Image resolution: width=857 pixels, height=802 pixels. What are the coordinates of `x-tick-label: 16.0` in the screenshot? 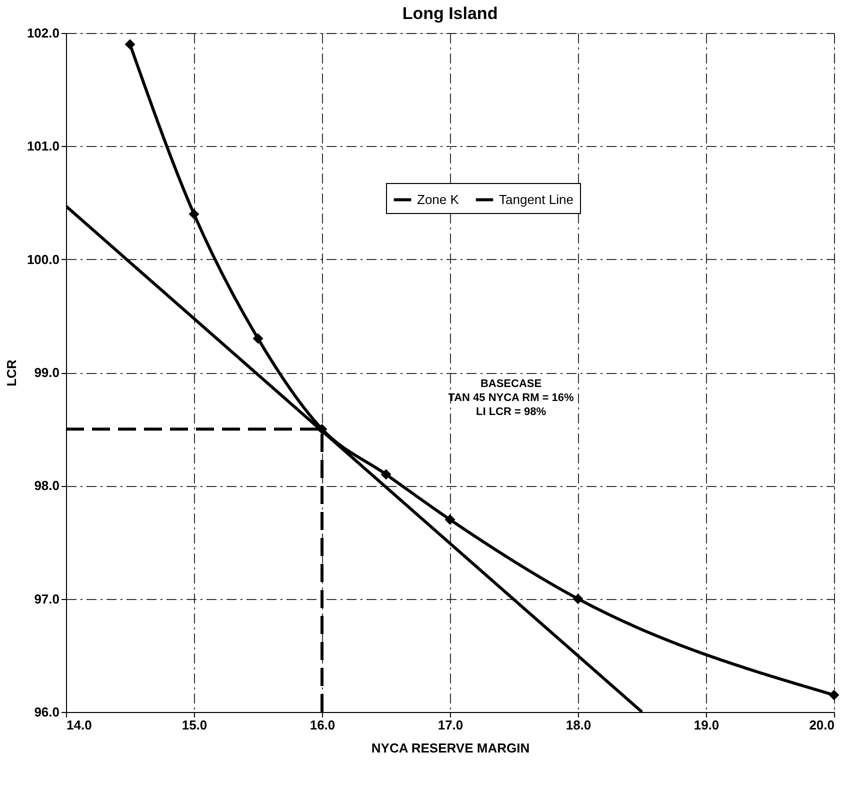 It's located at (323, 725).